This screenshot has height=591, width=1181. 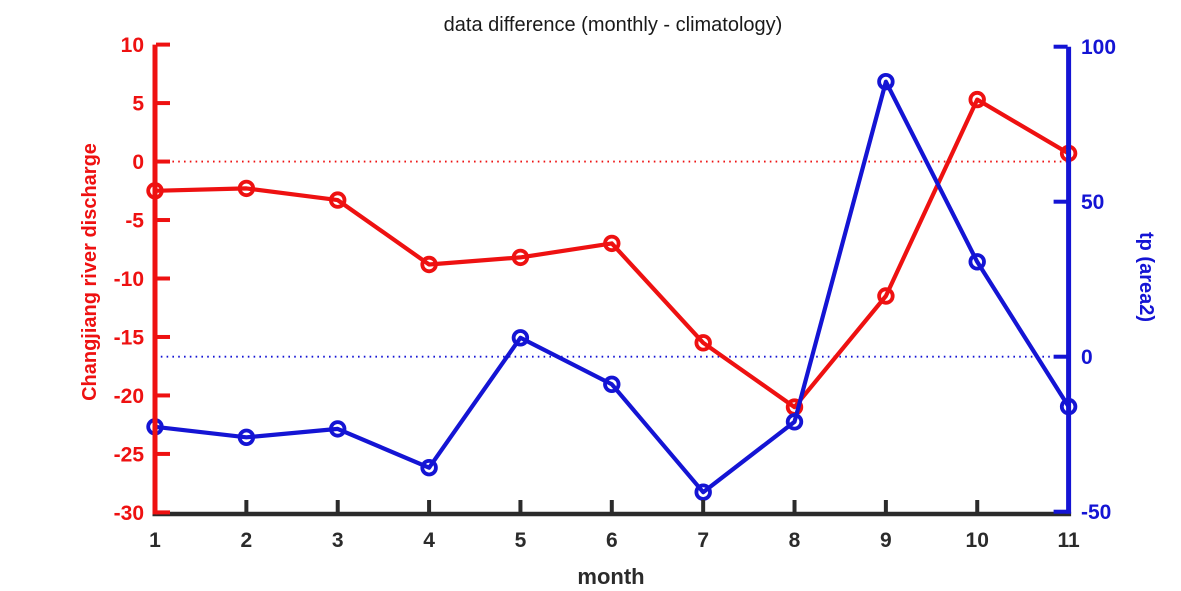 What do you see at coordinates (886, 540) in the screenshot?
I see `x-tick-label: 9` at bounding box center [886, 540].